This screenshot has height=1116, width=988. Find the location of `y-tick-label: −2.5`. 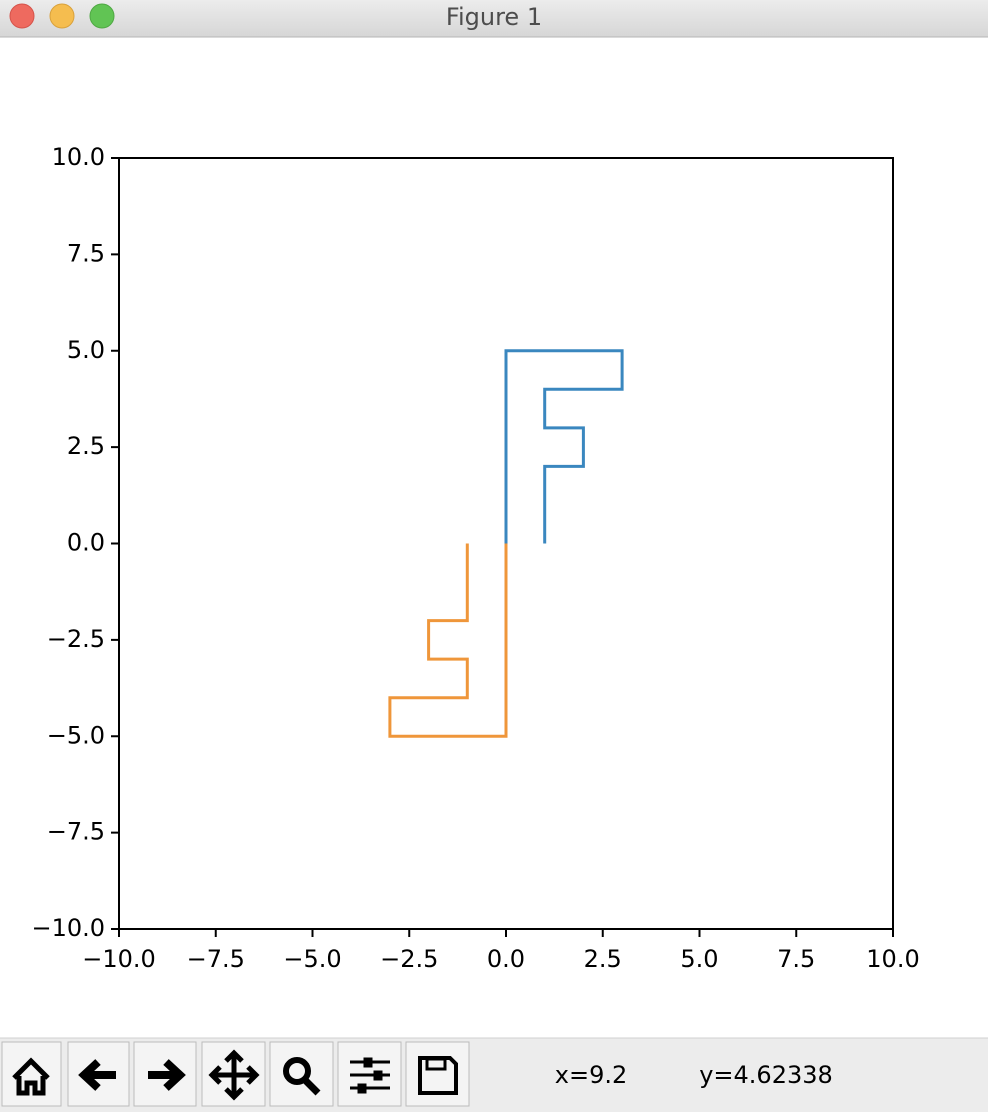

y-tick-label: −2.5 is located at coordinates (76, 639).